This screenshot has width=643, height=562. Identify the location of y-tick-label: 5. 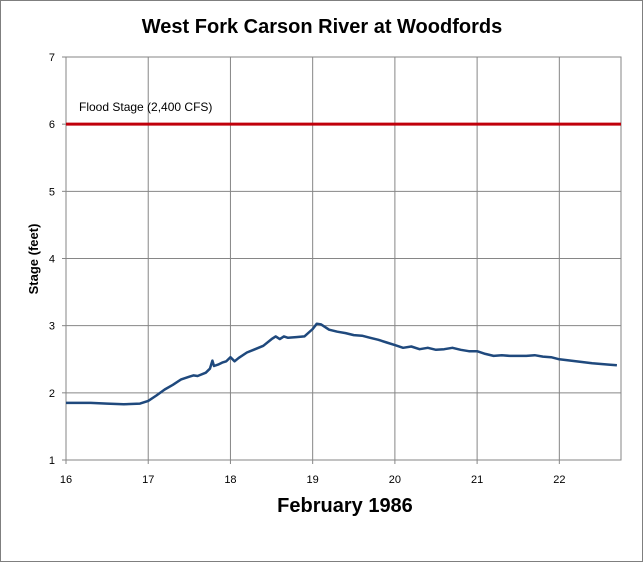
(52, 192).